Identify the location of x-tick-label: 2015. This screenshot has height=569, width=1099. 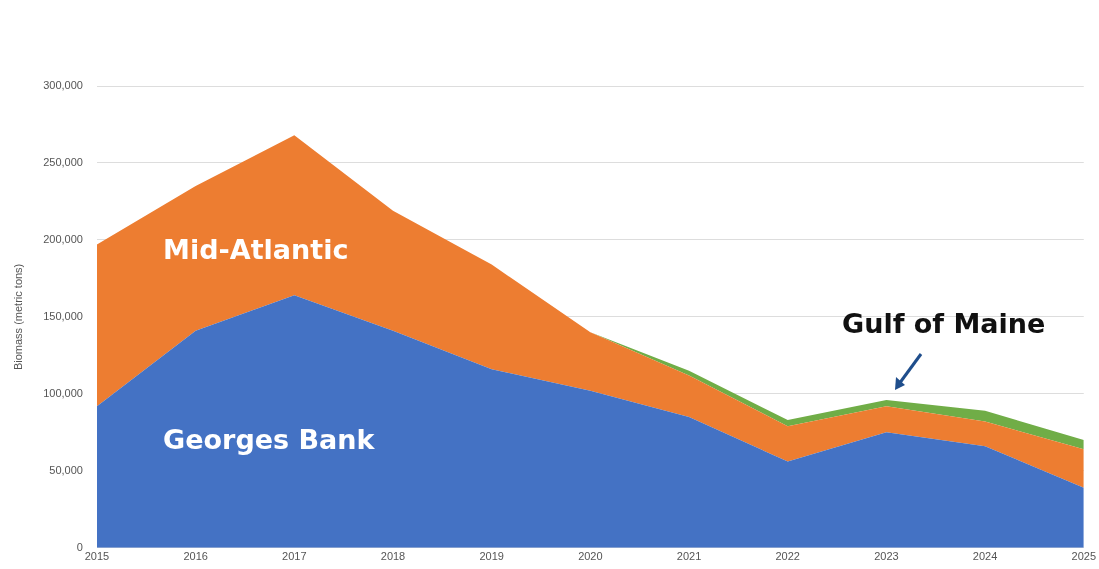
(97, 556).